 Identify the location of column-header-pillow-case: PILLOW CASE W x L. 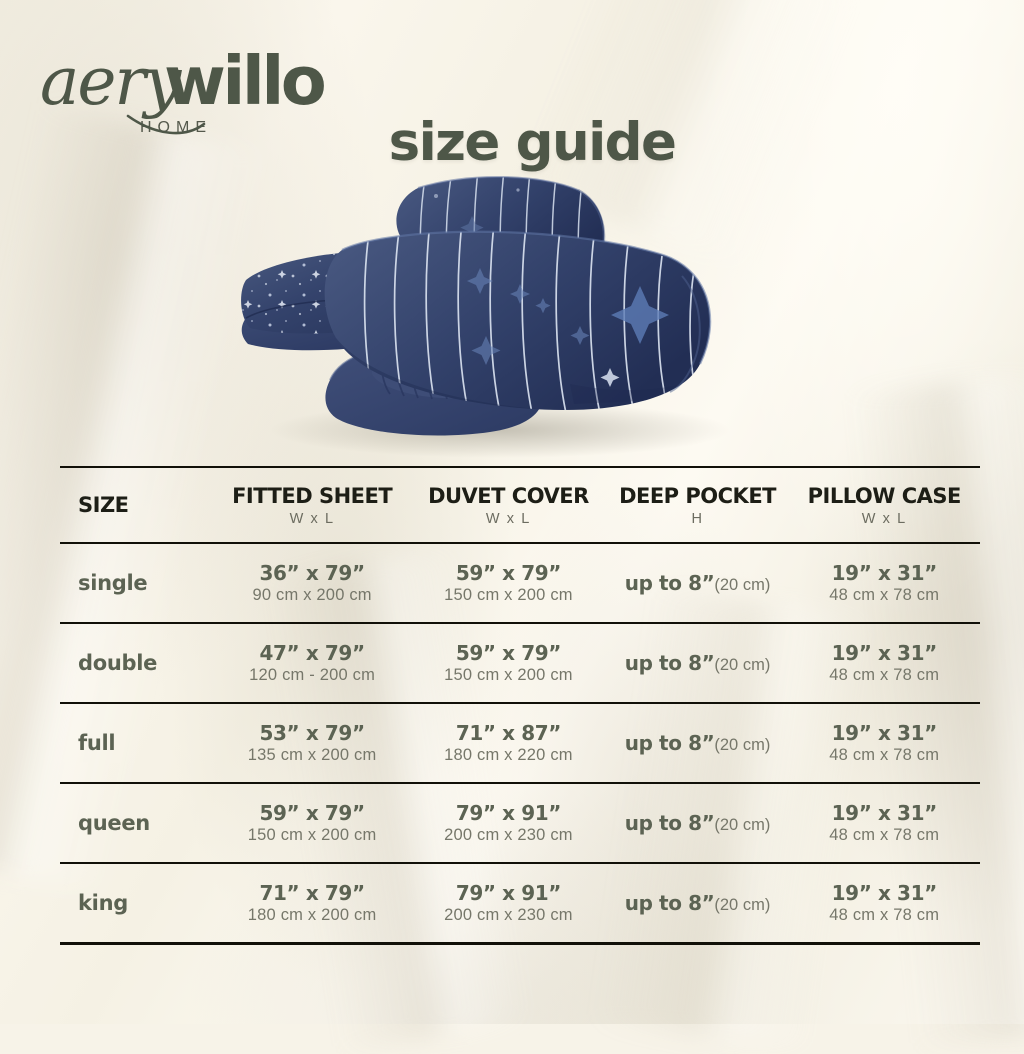
(884, 505).